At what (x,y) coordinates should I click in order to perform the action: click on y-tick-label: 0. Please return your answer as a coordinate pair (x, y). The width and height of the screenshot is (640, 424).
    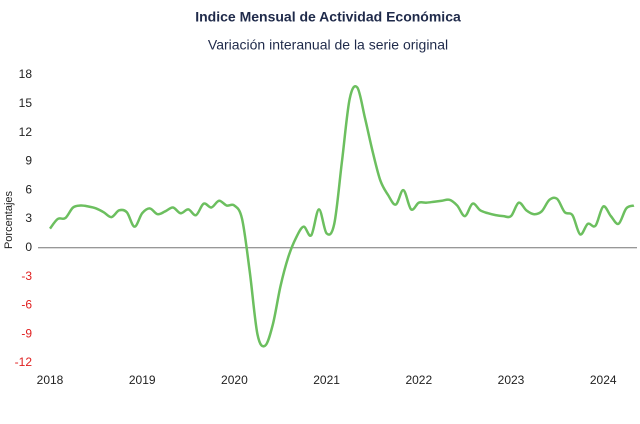
    Looking at the image, I should click on (28, 247).